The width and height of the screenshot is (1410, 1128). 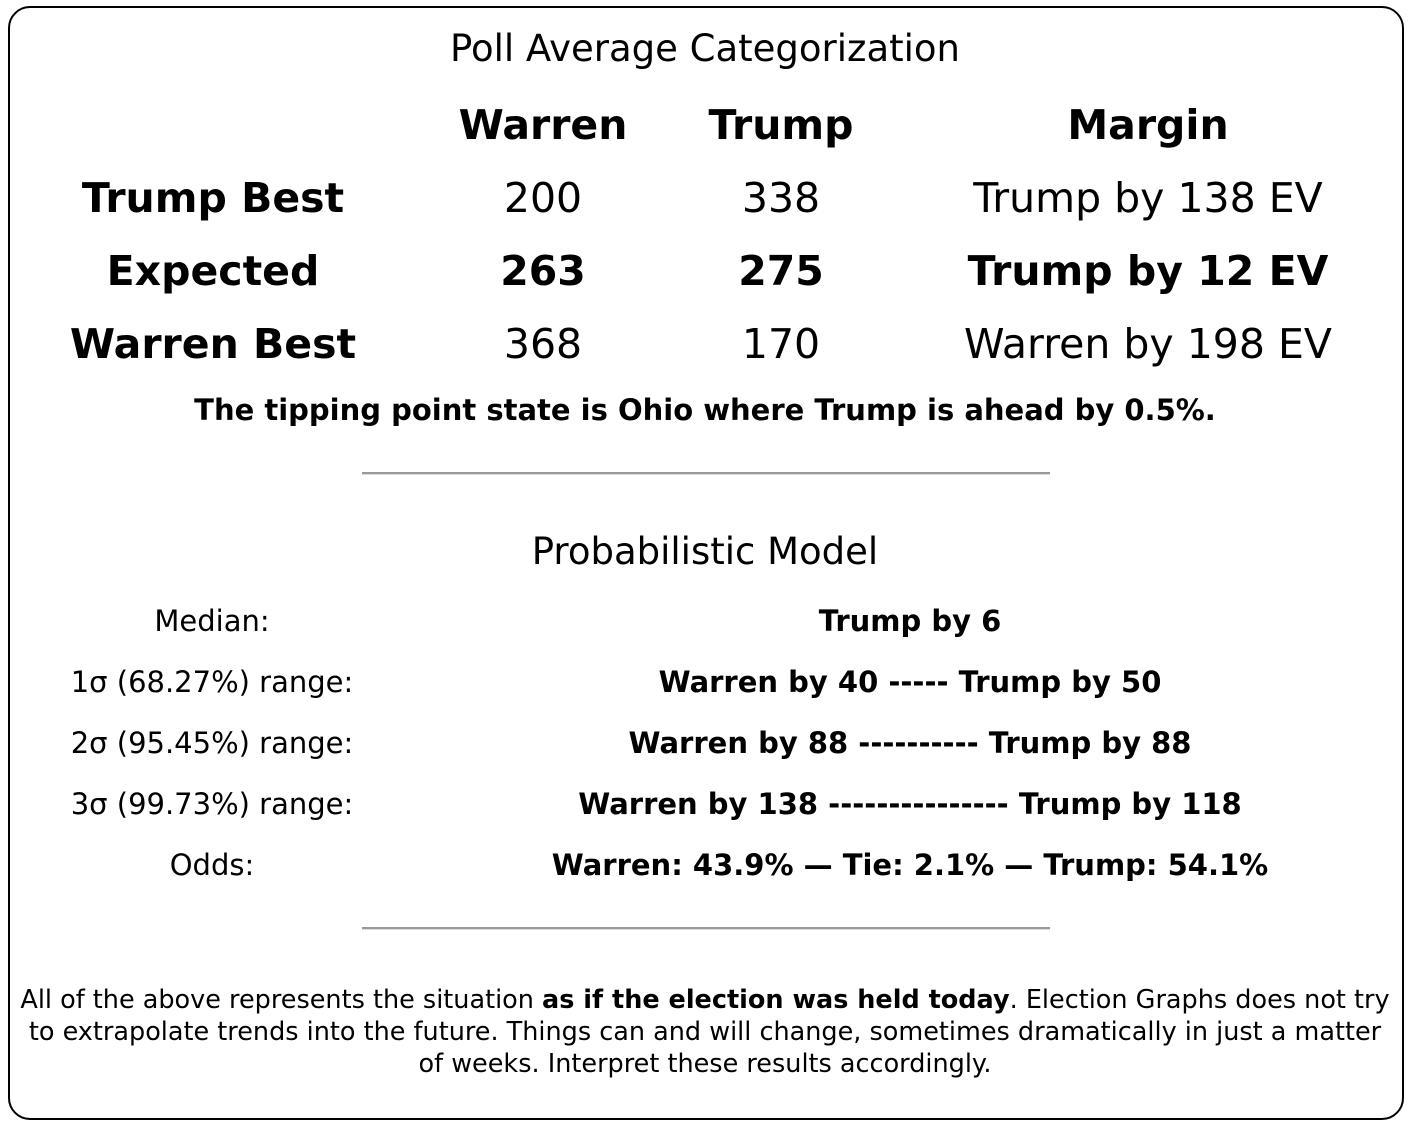 I want to click on column-header-trump: Trump, so click(x=781, y=125).